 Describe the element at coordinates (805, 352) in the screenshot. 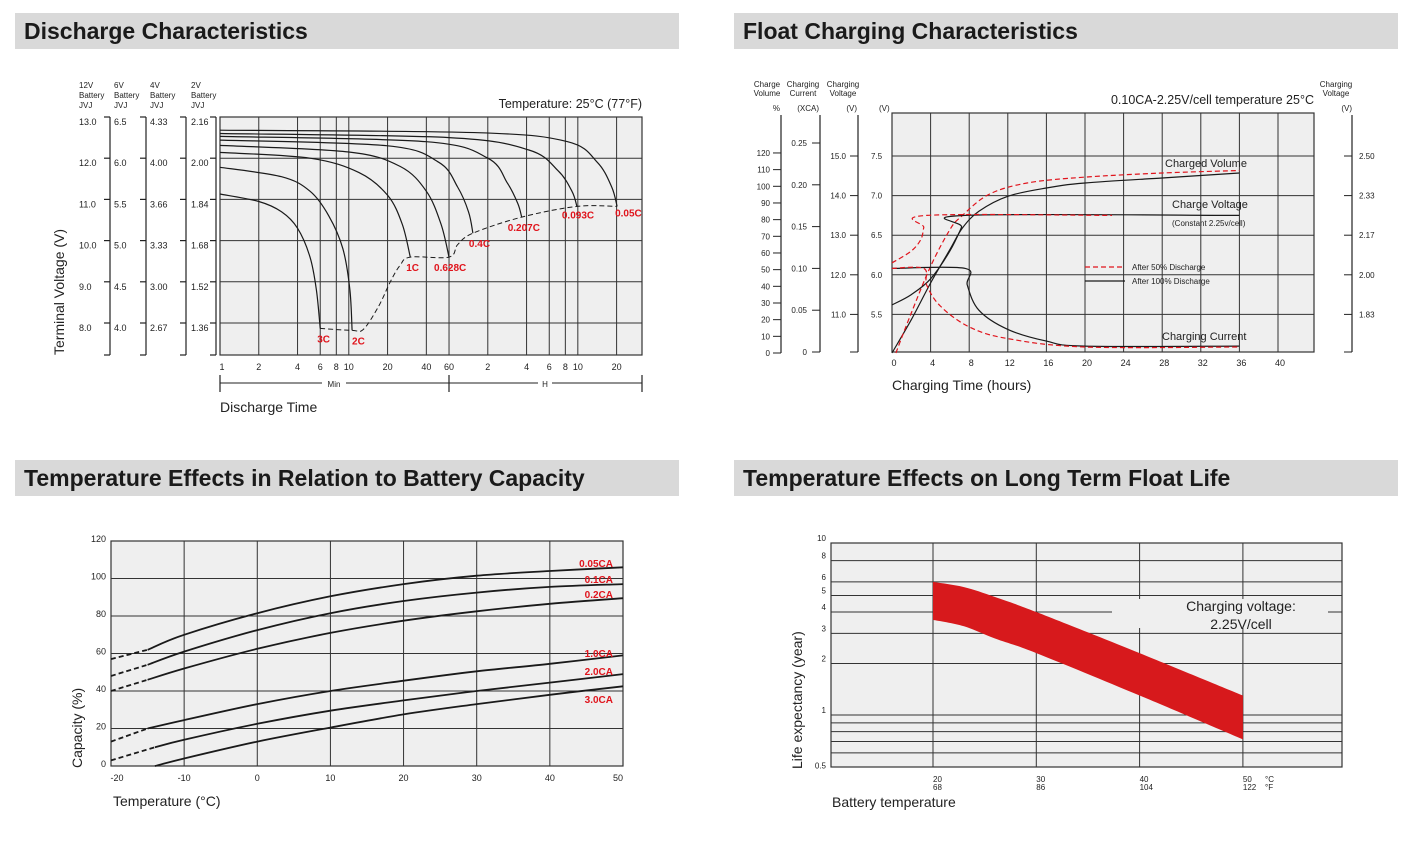

I see `charging-current-tick-label: 0` at that location.